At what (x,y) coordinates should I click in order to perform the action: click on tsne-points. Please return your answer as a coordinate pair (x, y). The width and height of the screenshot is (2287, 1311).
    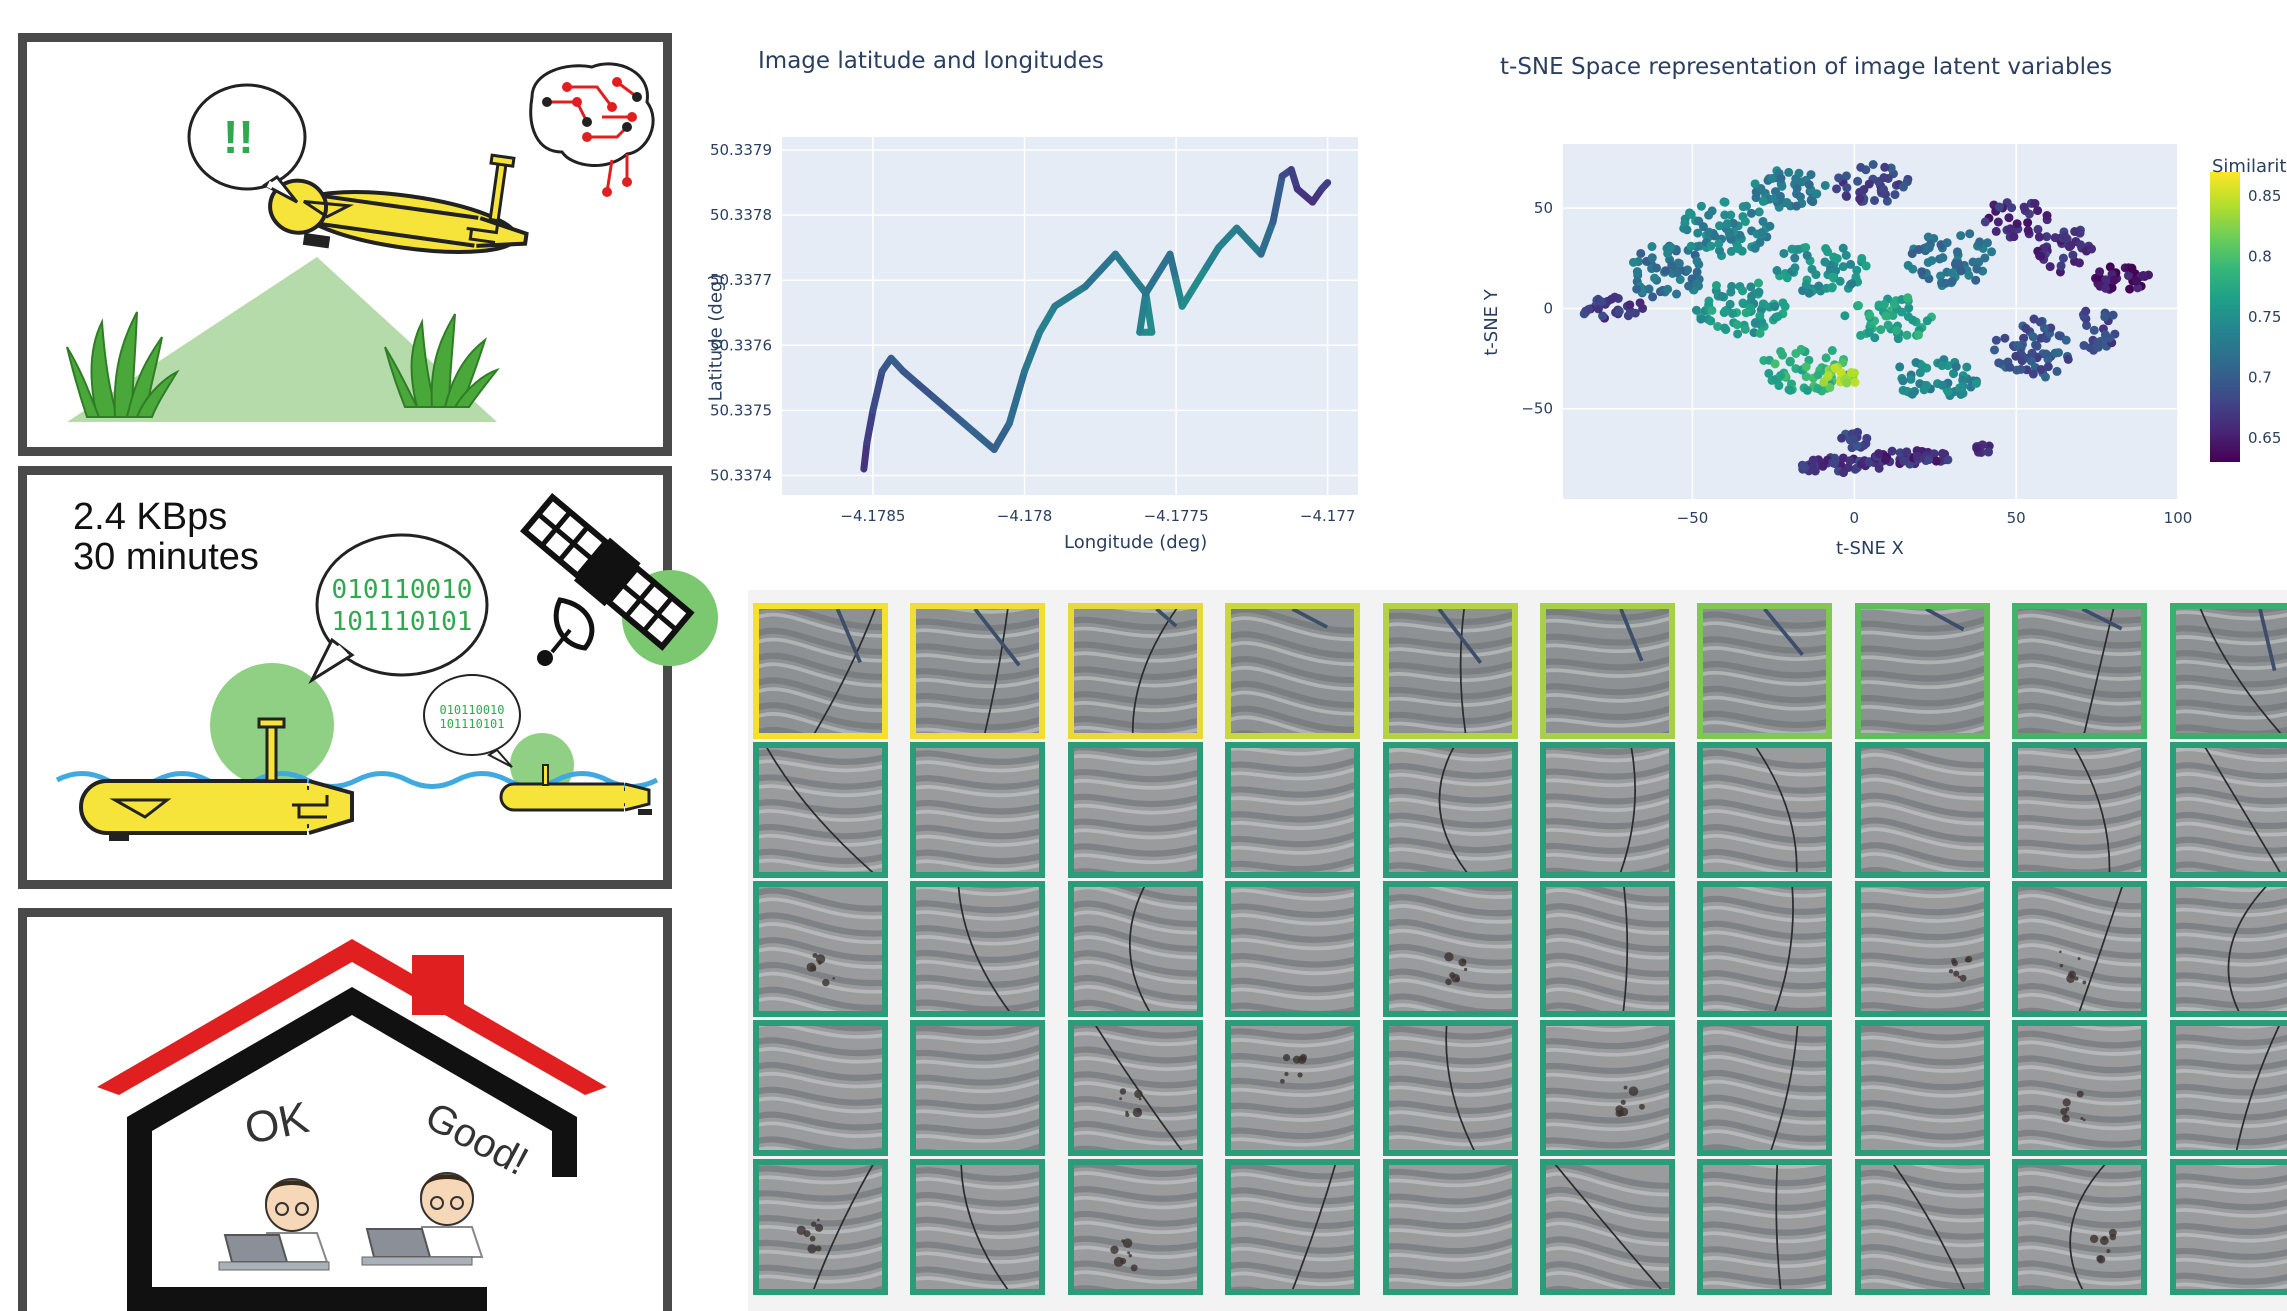
    Looking at the image, I should click on (1866, 319).